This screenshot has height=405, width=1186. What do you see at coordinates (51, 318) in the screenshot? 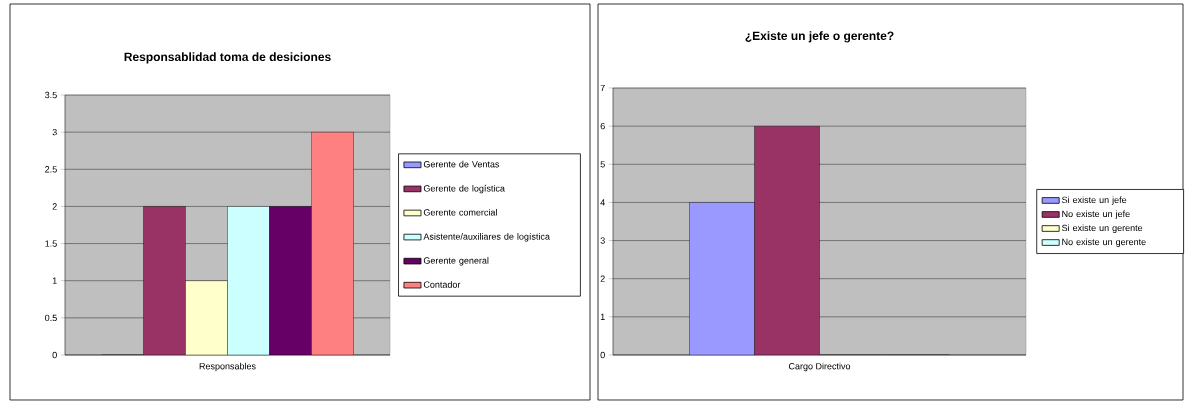
I see `y-tick-label: 0.5` at bounding box center [51, 318].